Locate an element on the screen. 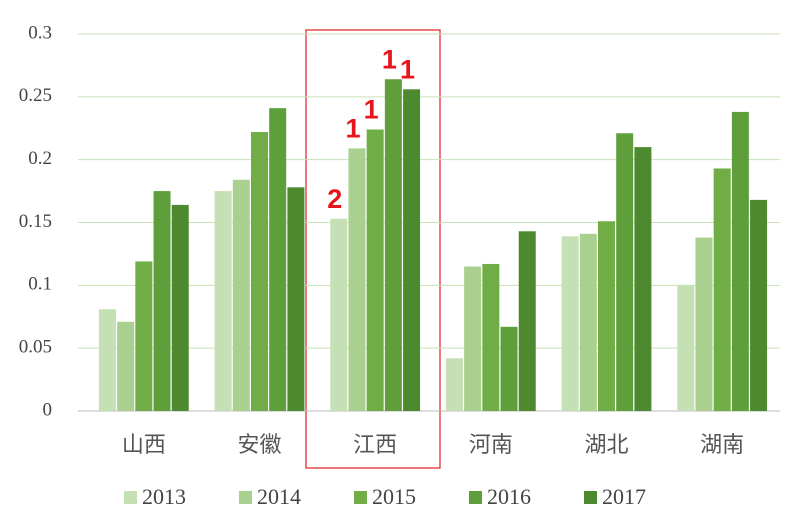  y-tick-label: 0.25 is located at coordinates (35, 95).